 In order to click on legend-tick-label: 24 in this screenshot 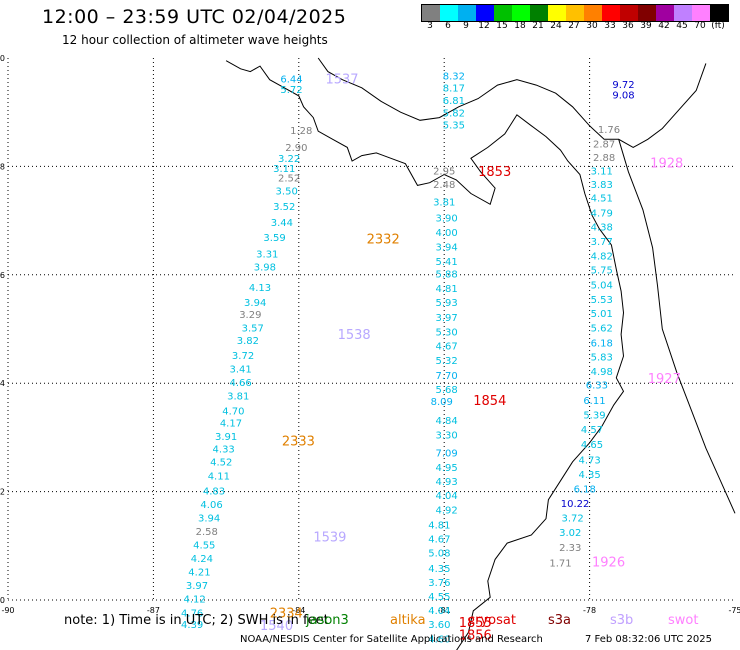, I will do `click(556, 26)`.